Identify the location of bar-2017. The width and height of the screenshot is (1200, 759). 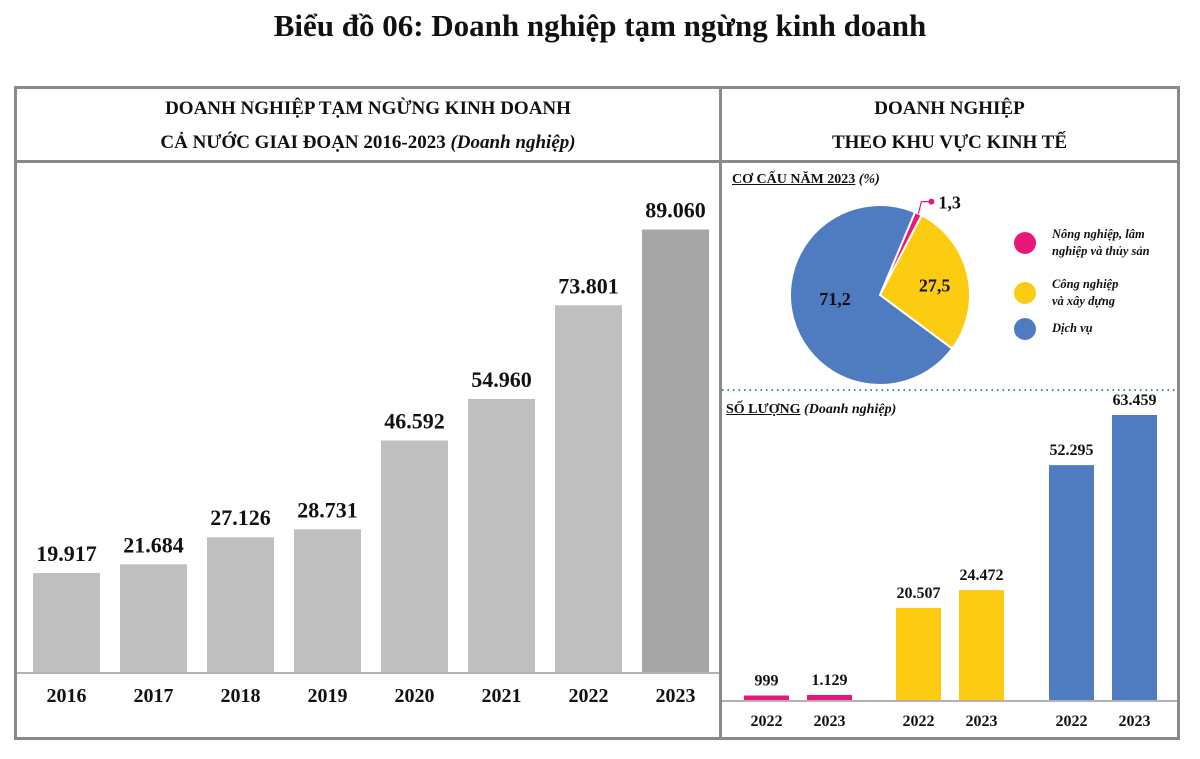
(153, 618).